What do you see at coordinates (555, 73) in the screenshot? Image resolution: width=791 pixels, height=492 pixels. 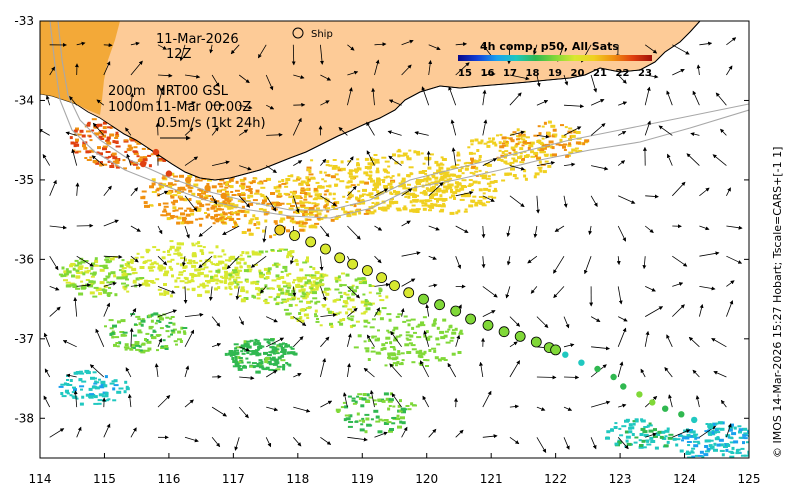 I see `colorbar-ticks: 15 16 17 18 19 20 21 22 23` at bounding box center [555, 73].